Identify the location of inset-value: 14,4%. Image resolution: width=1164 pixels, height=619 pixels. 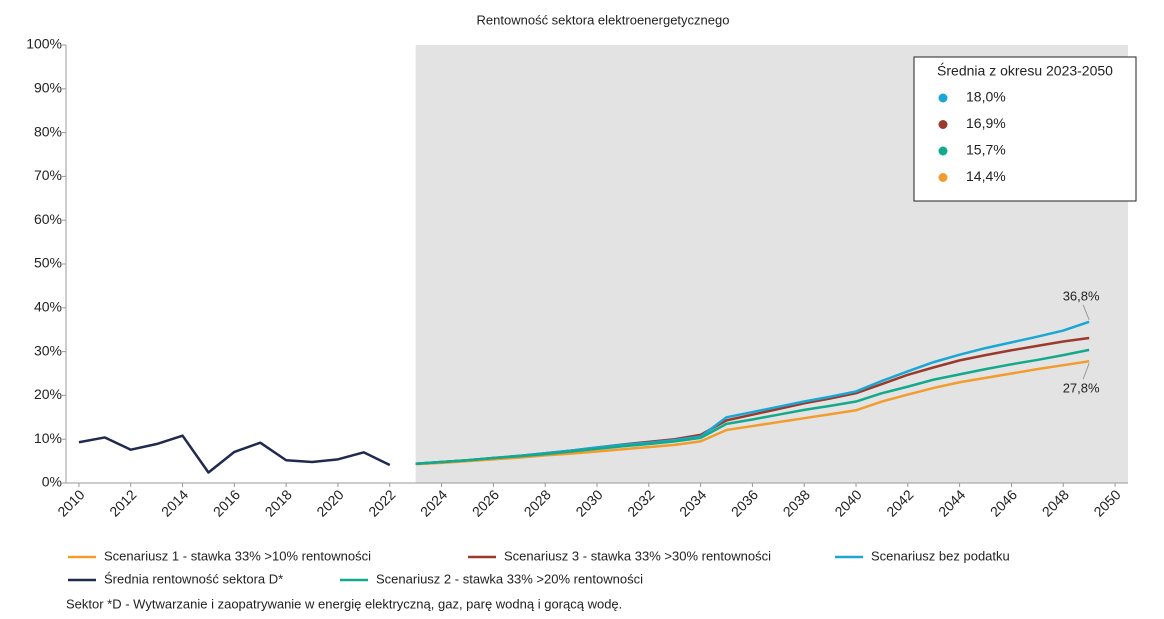
(986, 176).